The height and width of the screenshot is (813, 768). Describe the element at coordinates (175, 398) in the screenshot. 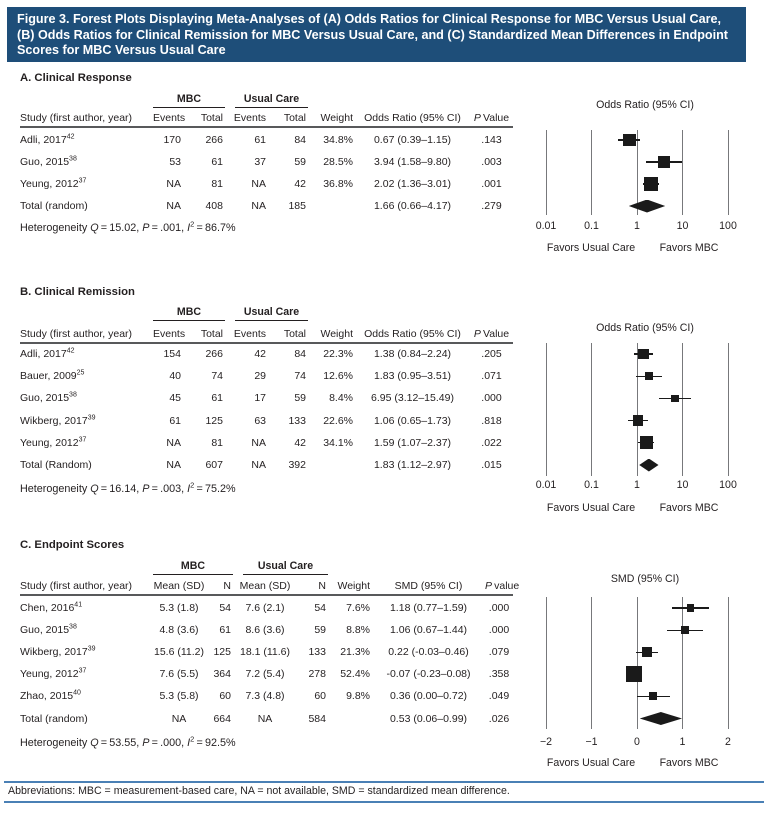

I see `table-cell: 45` at that location.